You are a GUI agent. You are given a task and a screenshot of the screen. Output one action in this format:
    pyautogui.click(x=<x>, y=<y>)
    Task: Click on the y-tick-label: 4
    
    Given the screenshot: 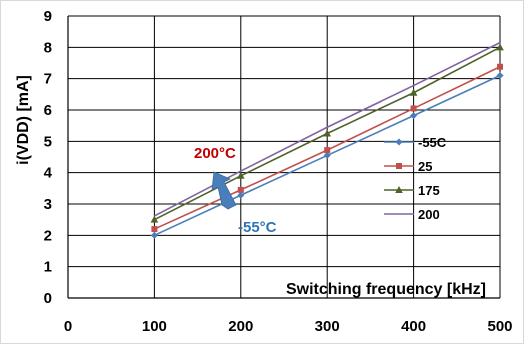 What is the action you would take?
    pyautogui.click(x=48, y=173)
    